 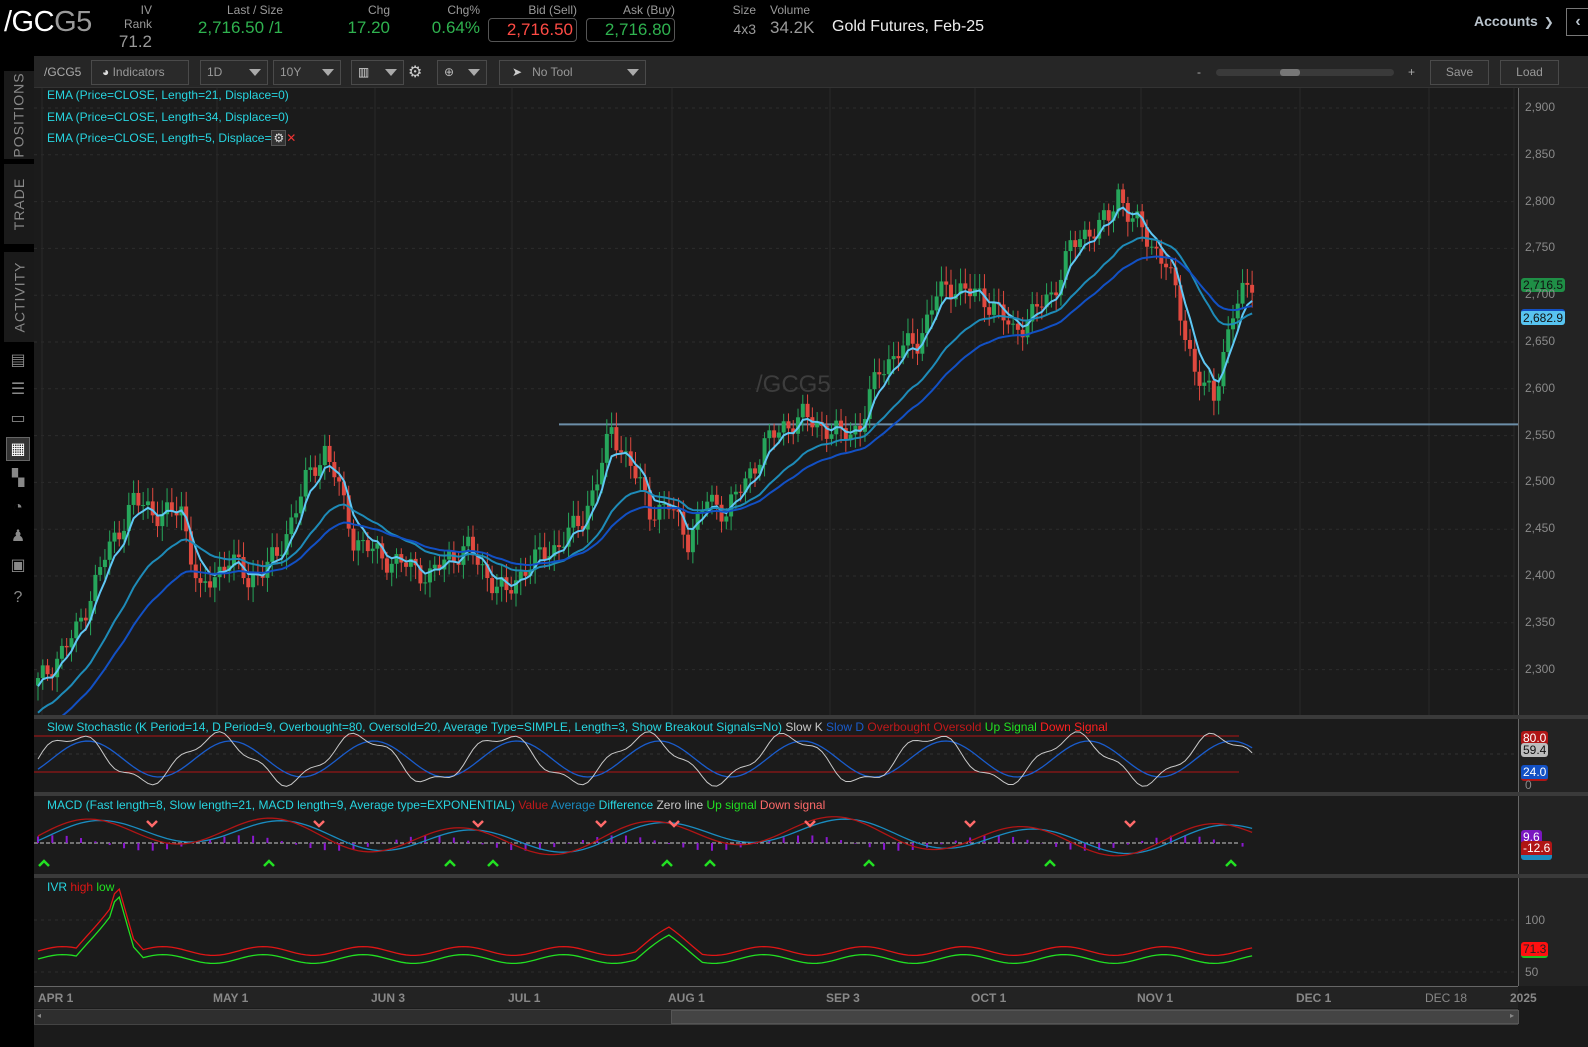 I want to click on price-tick: 2,600, so click(x=1540, y=387).